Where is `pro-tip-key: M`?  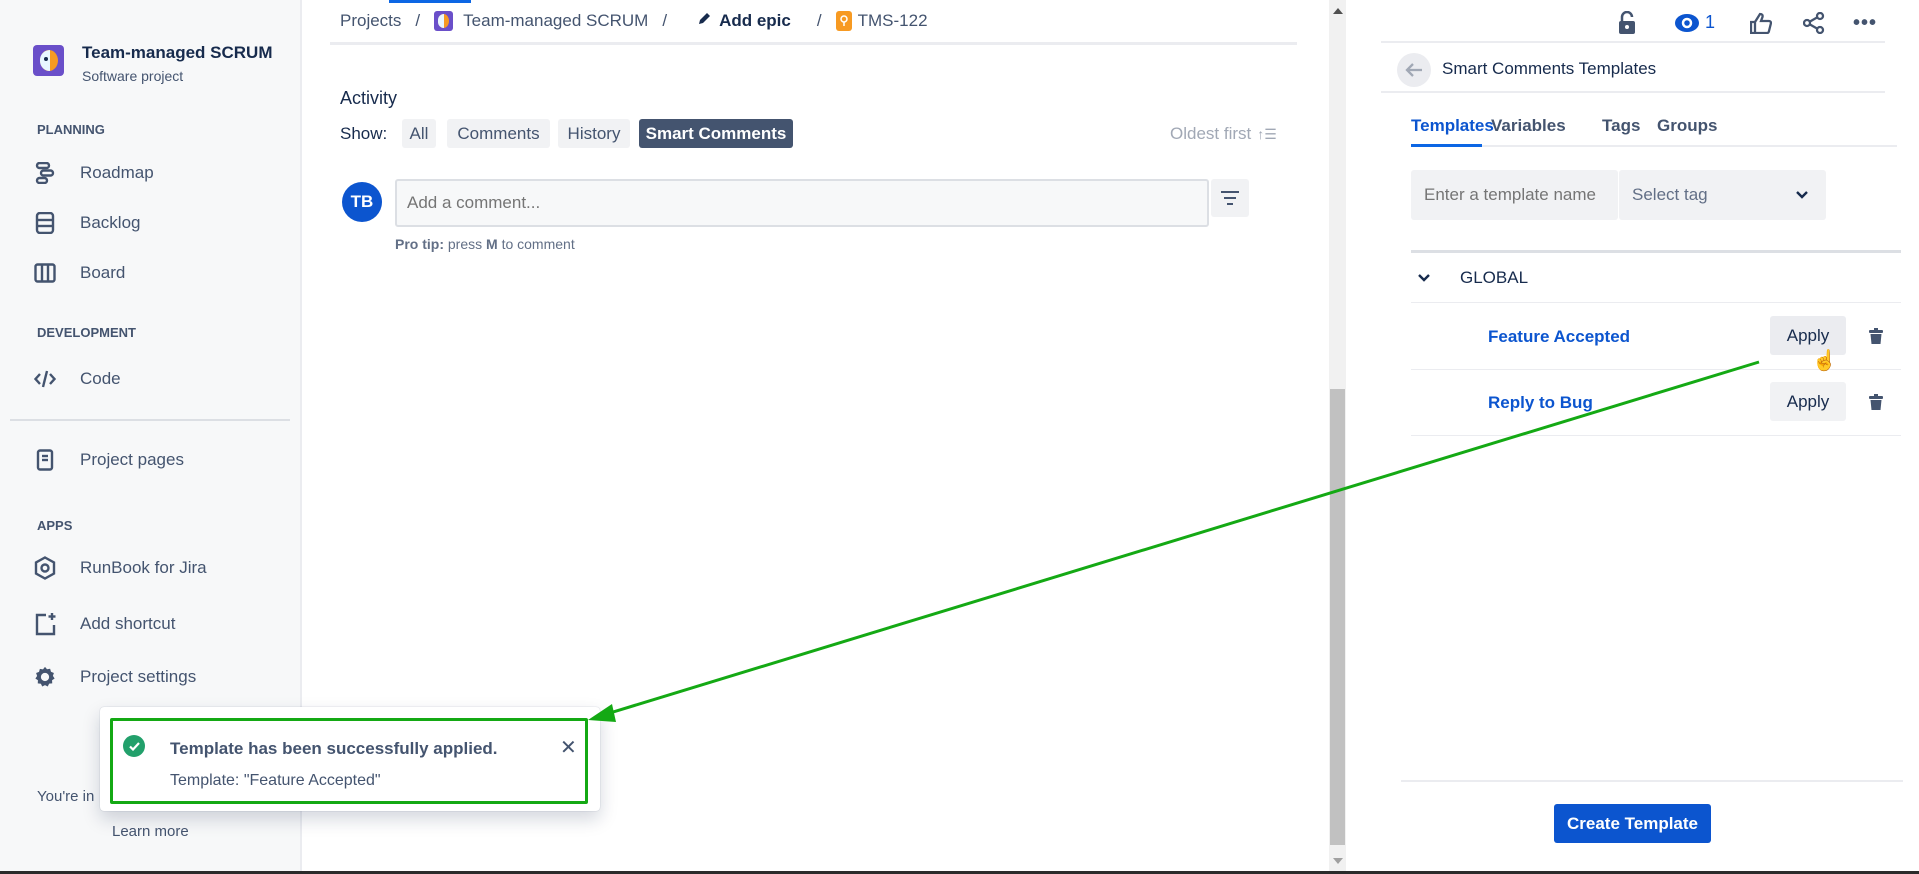
pro-tip-key: M is located at coordinates (492, 244).